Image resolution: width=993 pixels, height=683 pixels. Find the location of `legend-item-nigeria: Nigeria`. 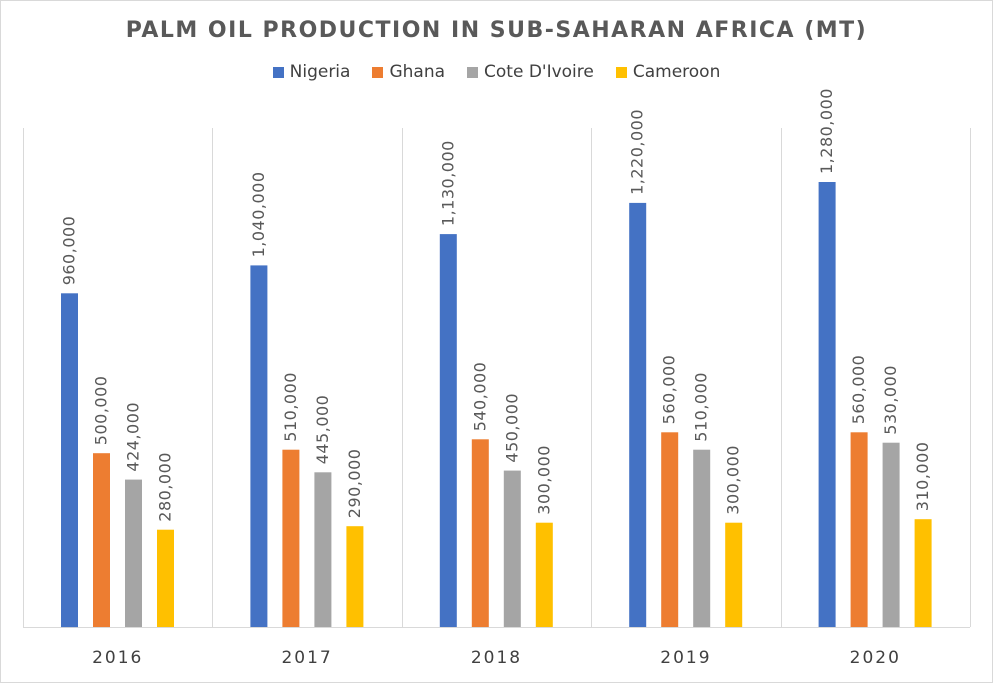

legend-item-nigeria: Nigeria is located at coordinates (311, 72).